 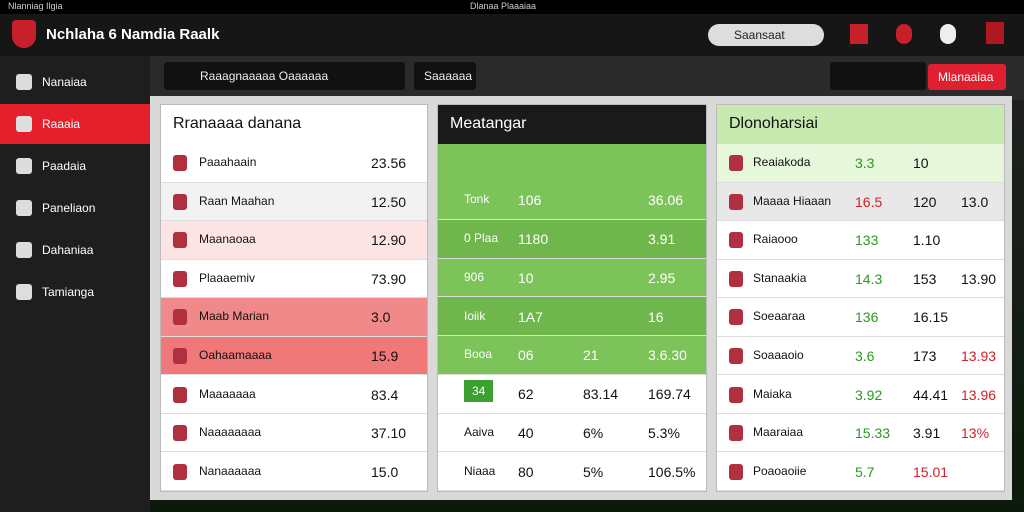 I want to click on brand: Nchlaha 6 Namdia Raalk, so click(x=133, y=34).